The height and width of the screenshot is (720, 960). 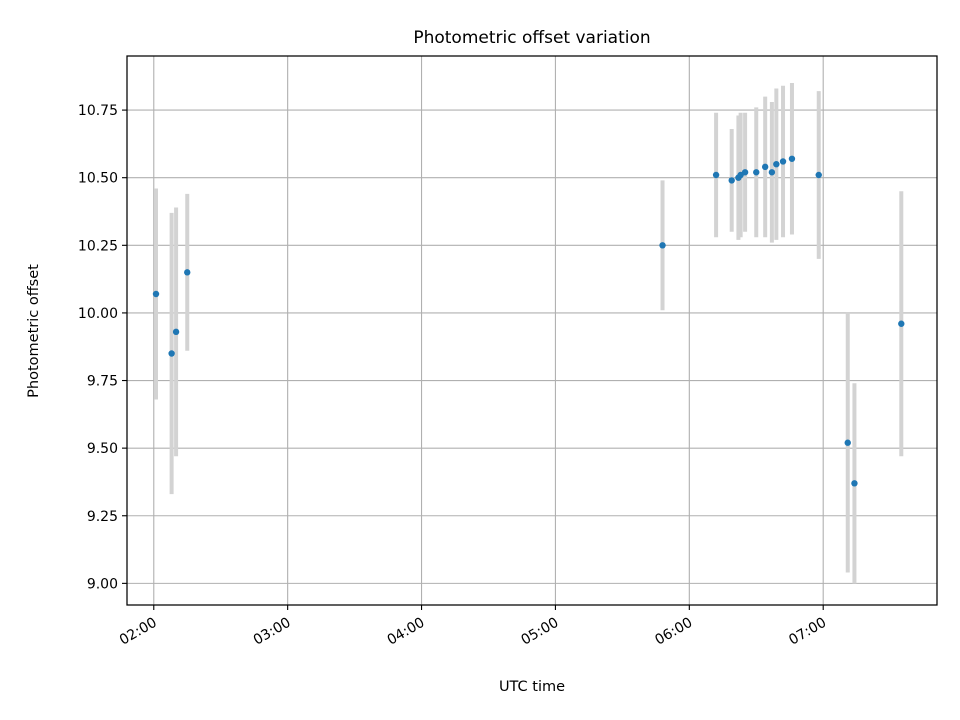 What do you see at coordinates (102, 449) in the screenshot?
I see `y-tick-label: 9.50` at bounding box center [102, 449].